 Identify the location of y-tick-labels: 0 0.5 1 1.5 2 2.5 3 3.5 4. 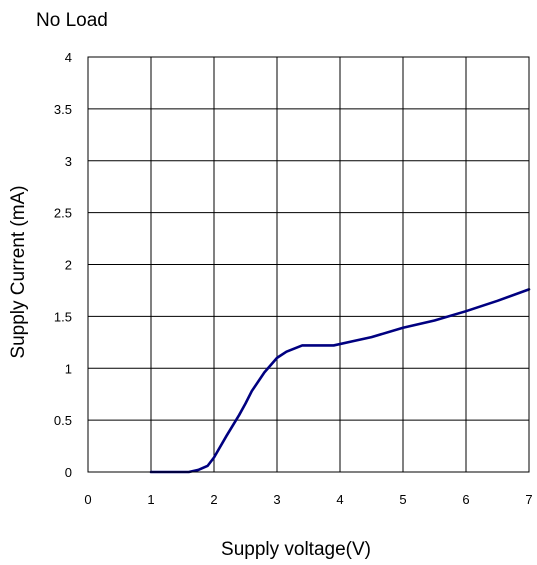
(63, 265).